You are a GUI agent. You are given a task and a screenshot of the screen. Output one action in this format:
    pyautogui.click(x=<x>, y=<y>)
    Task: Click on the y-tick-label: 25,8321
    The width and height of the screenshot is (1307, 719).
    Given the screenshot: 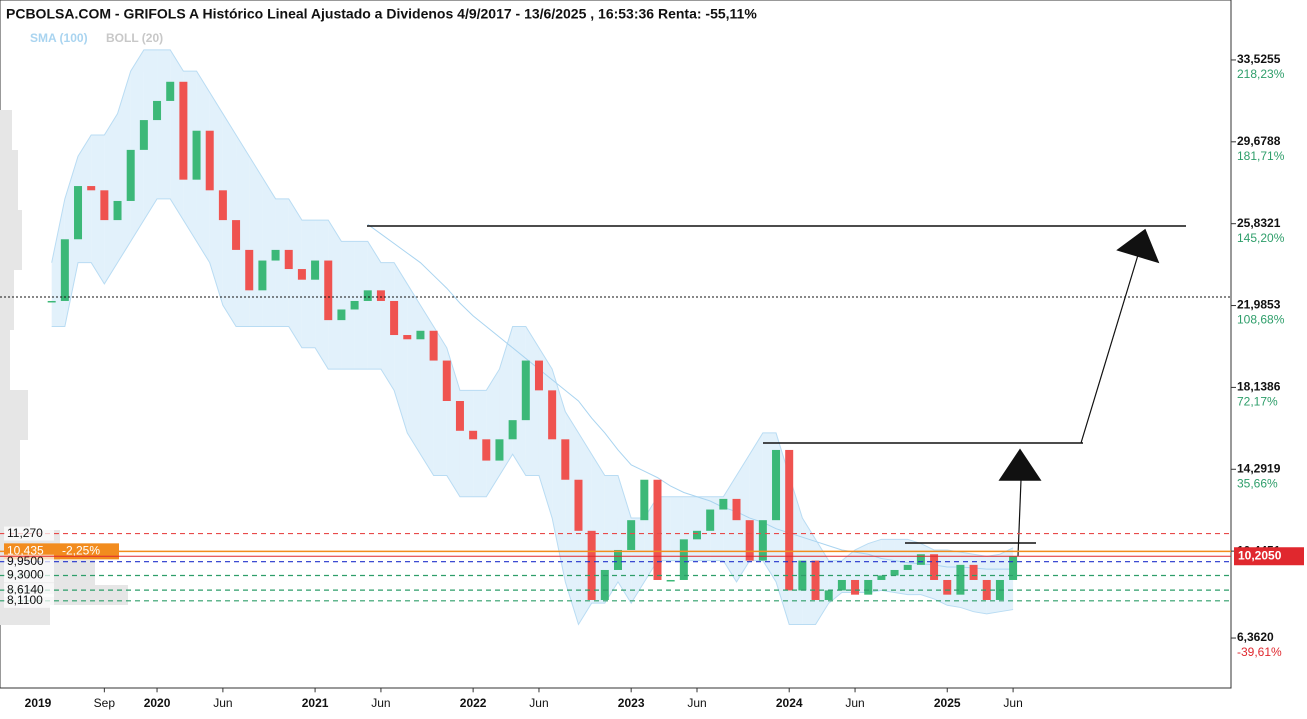 What is the action you would take?
    pyautogui.click(x=1259, y=223)
    